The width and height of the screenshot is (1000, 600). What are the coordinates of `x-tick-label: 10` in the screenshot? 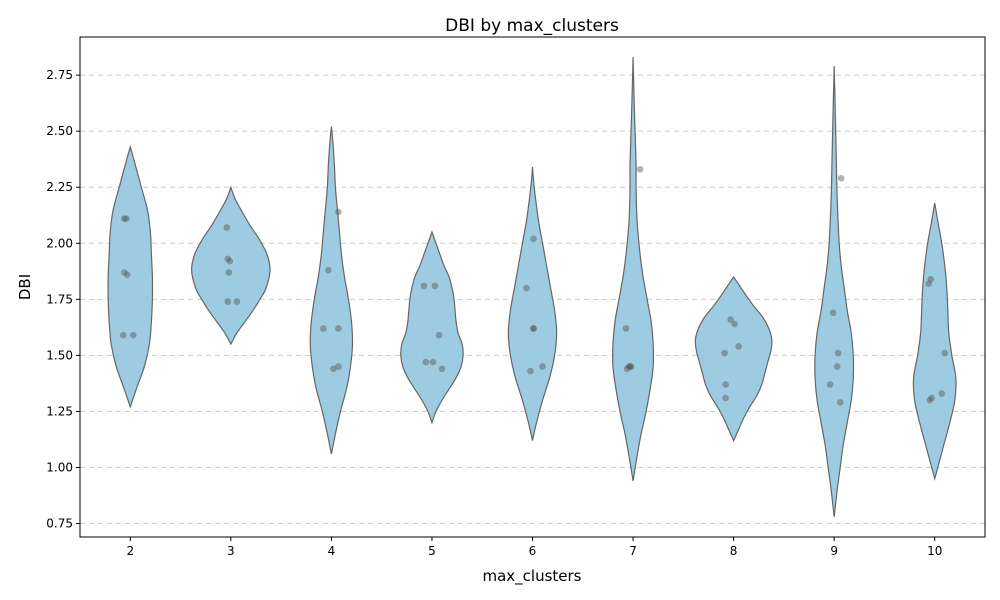 It's located at (934, 551).